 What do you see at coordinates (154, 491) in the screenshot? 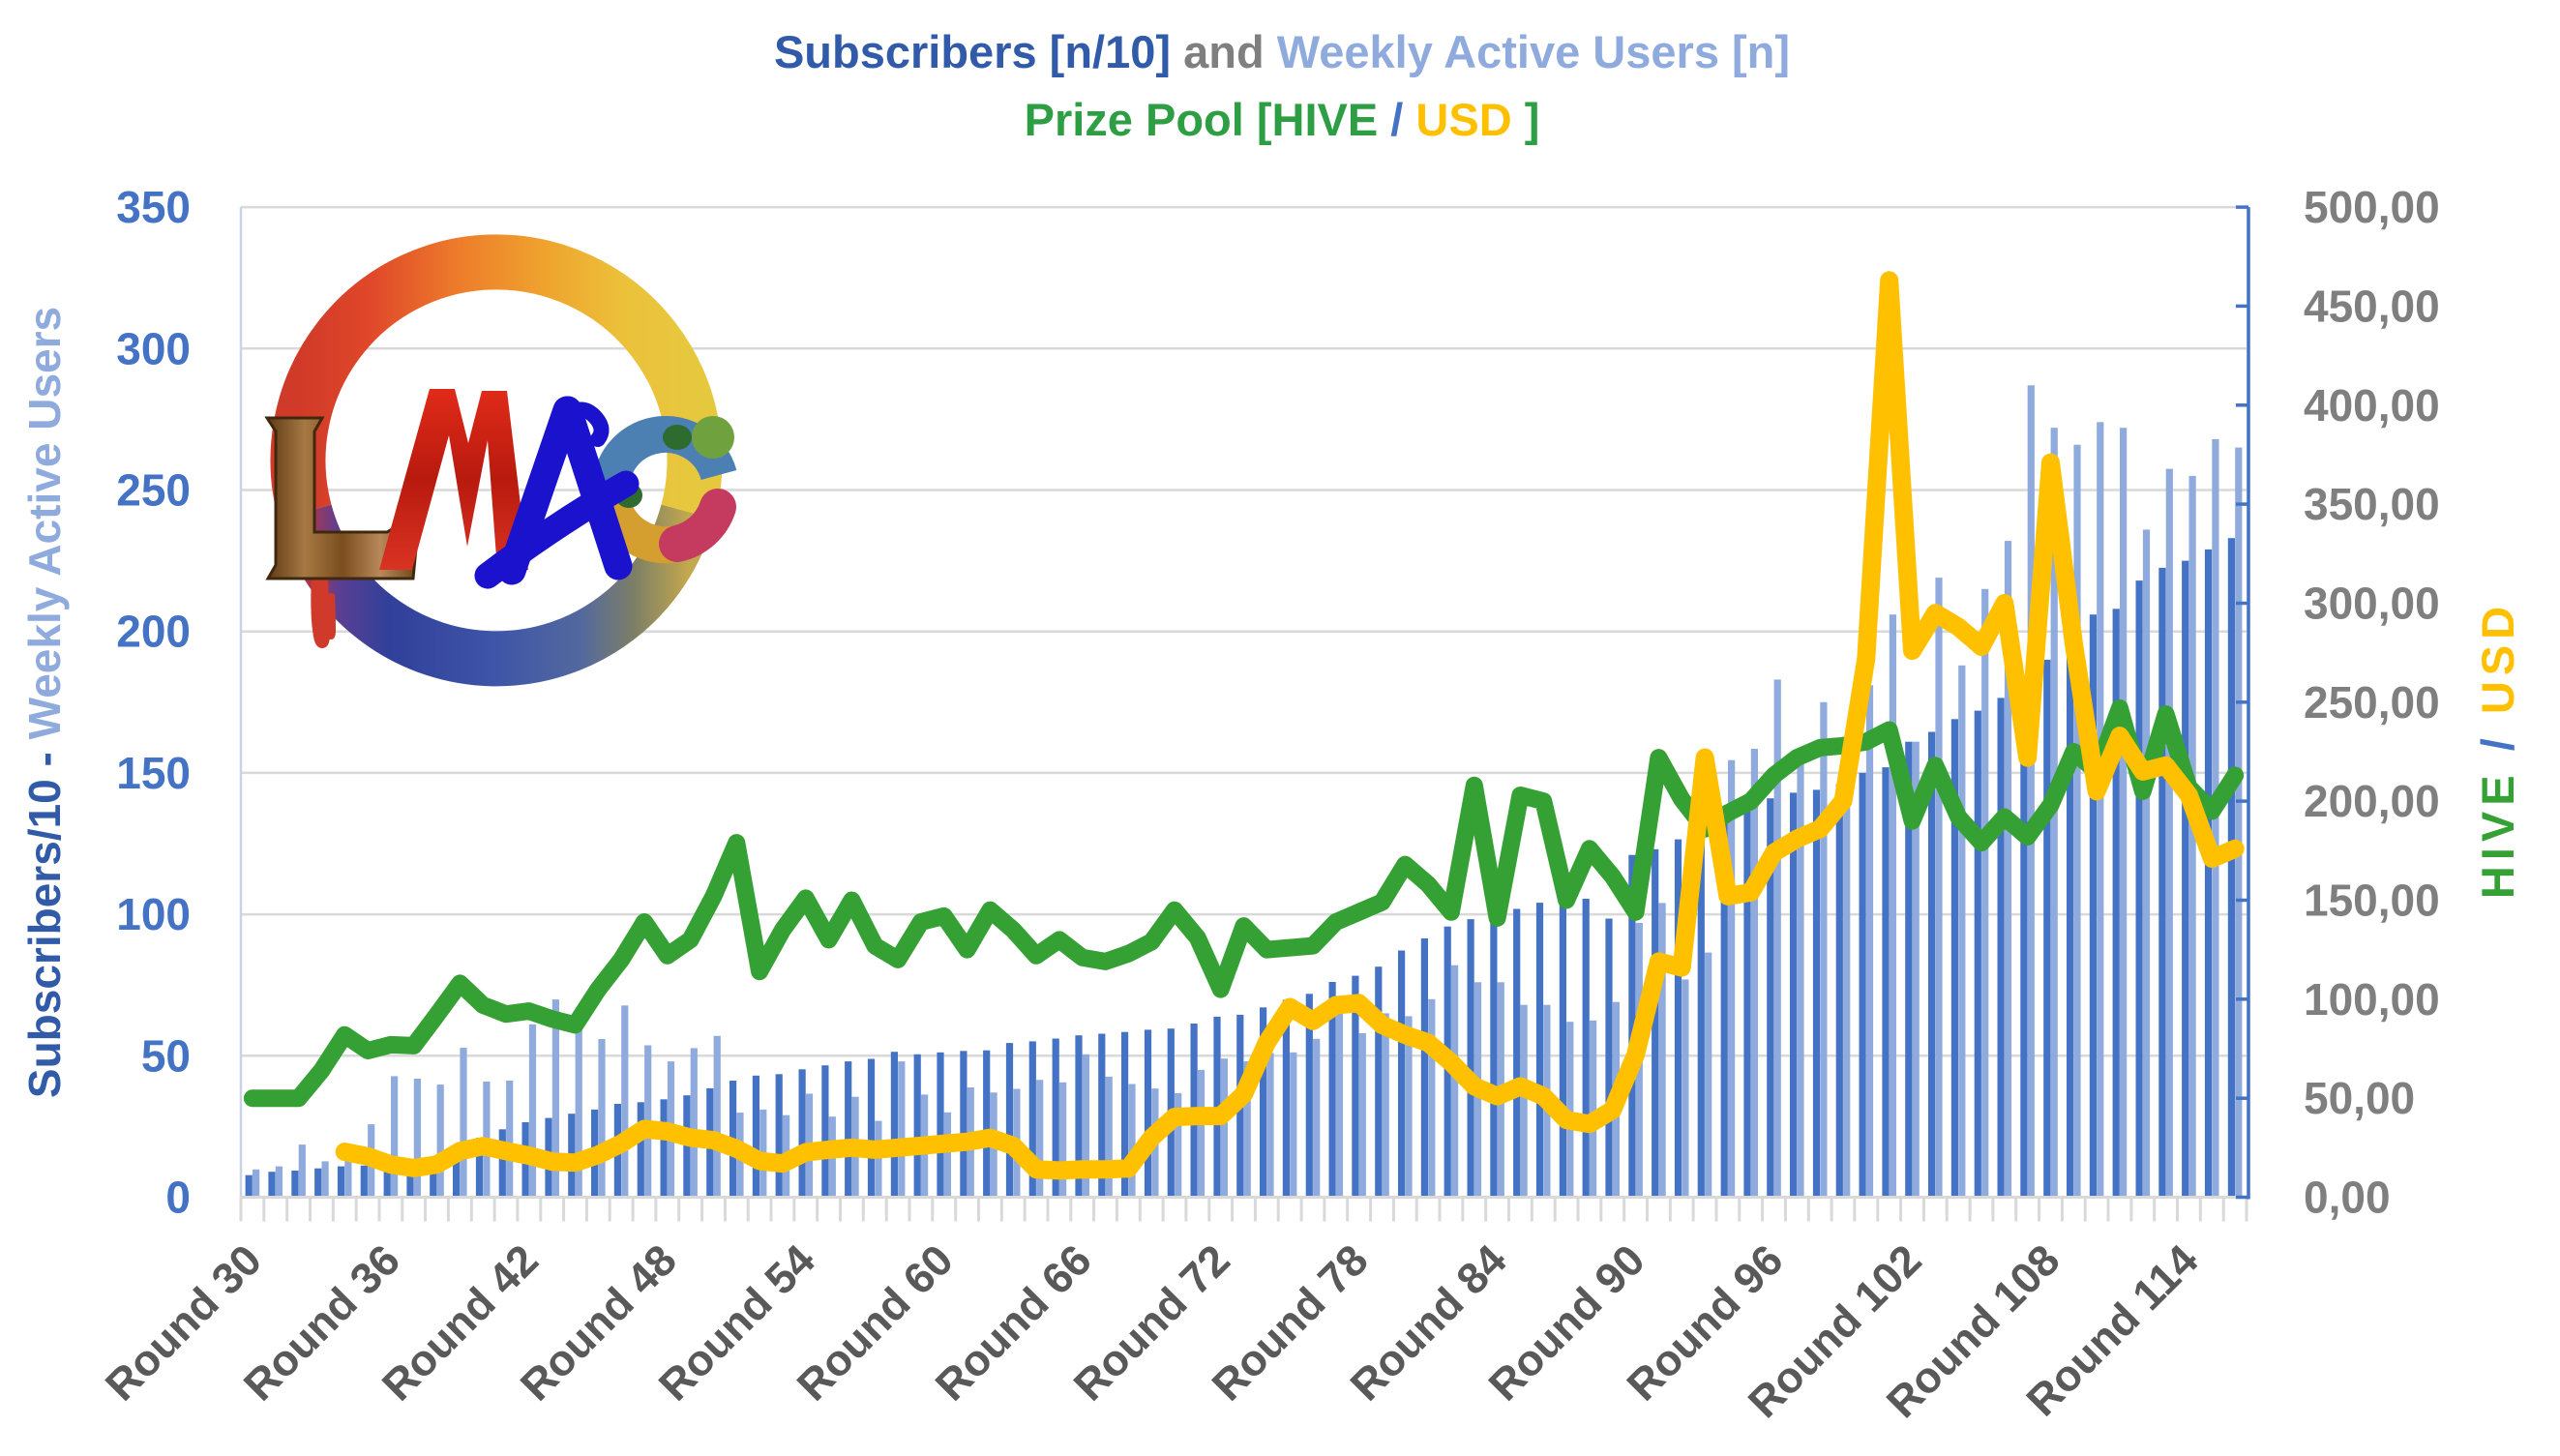
I see `svg-text: 250` at bounding box center [154, 491].